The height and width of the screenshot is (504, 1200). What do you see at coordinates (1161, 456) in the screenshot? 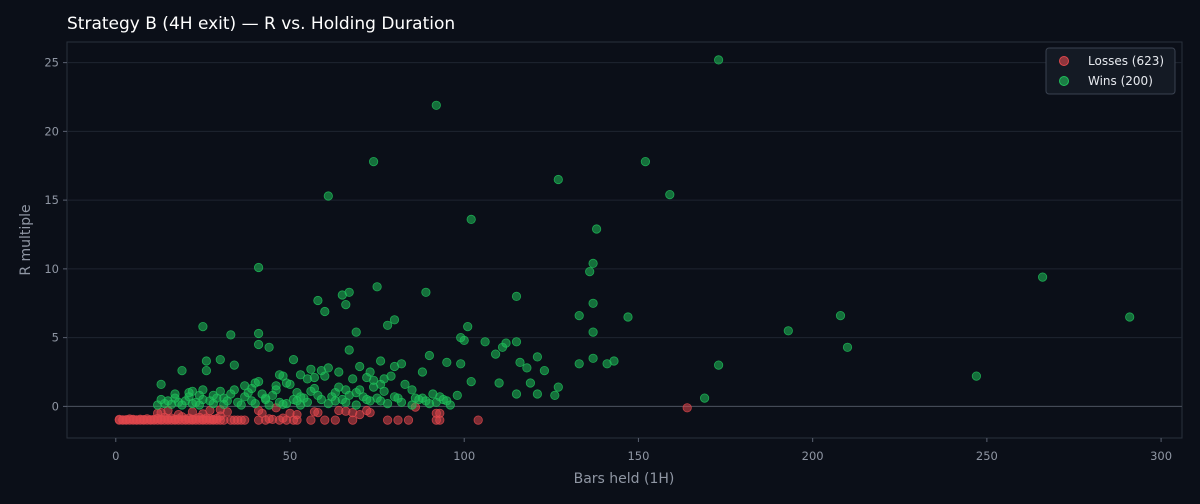
I see `x-tick-label: 300` at bounding box center [1161, 456].